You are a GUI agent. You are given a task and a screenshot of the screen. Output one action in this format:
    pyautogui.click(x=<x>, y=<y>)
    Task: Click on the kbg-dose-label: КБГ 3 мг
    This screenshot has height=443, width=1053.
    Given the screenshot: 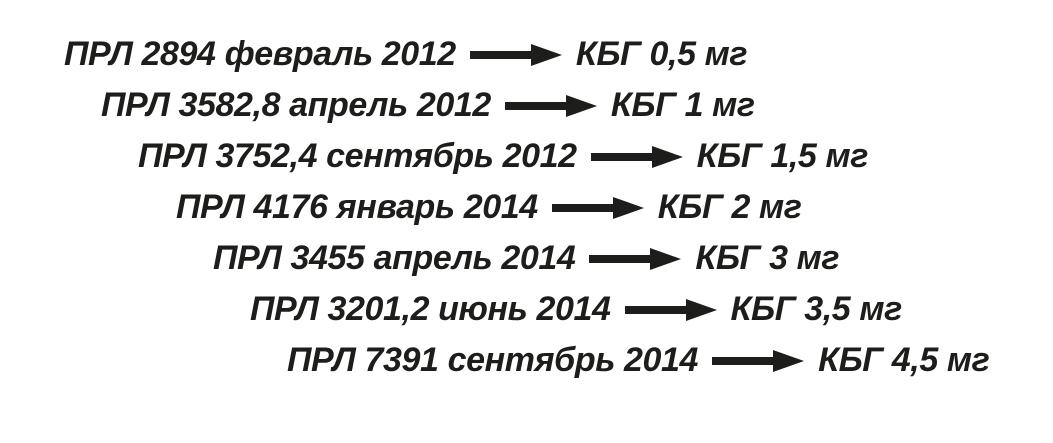 What is the action you would take?
    pyautogui.click(x=767, y=257)
    